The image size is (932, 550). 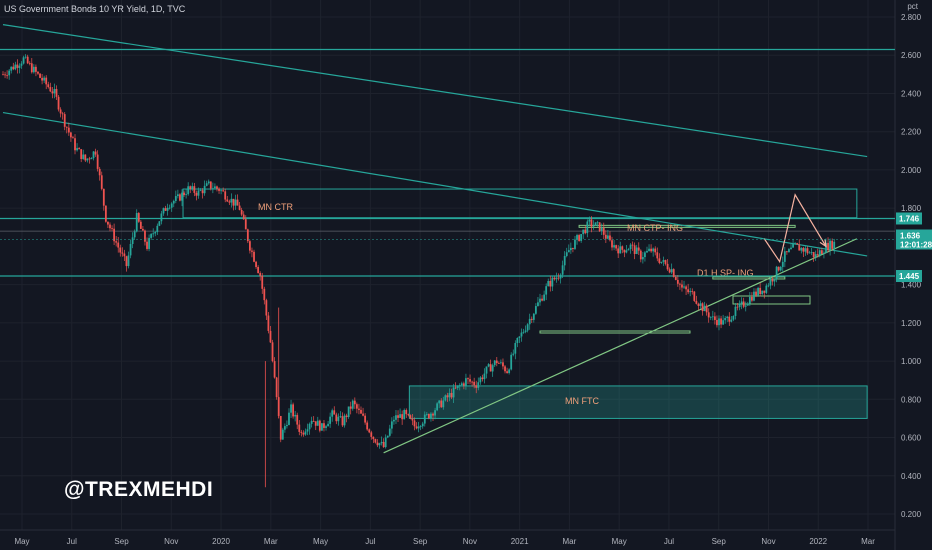 What do you see at coordinates (719, 541) in the screenshot?
I see `x-tick-label: Sep` at bounding box center [719, 541].